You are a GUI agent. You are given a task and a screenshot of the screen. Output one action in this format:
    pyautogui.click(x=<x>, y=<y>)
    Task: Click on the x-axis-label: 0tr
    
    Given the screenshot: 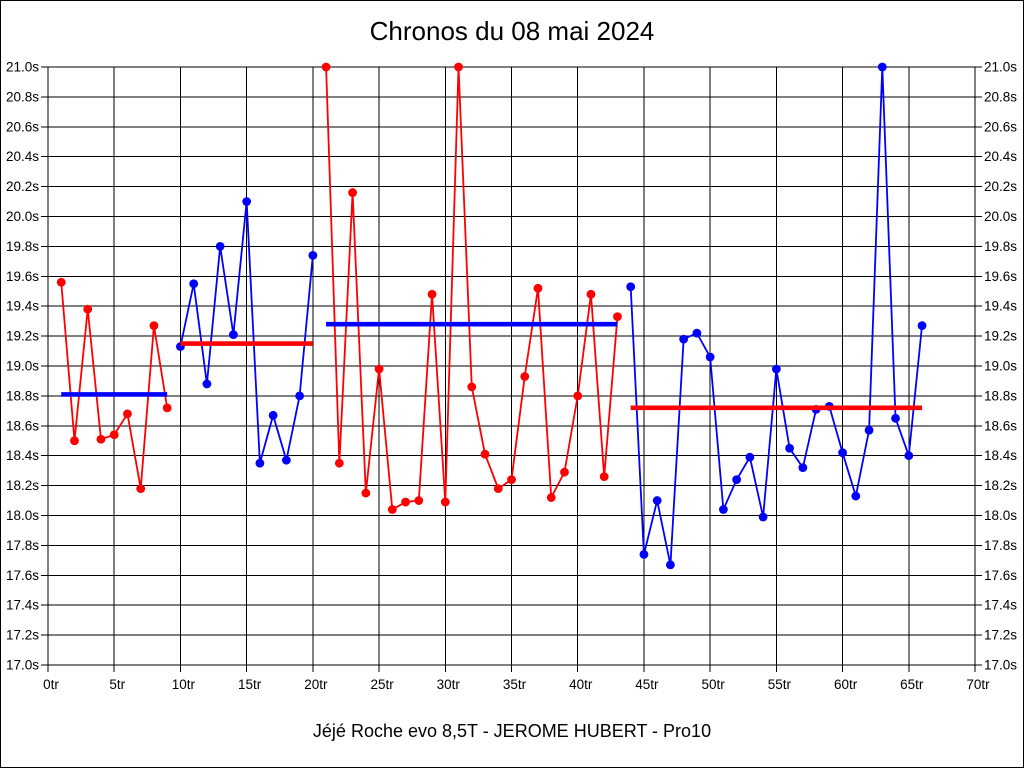 What is the action you would take?
    pyautogui.click(x=51, y=684)
    